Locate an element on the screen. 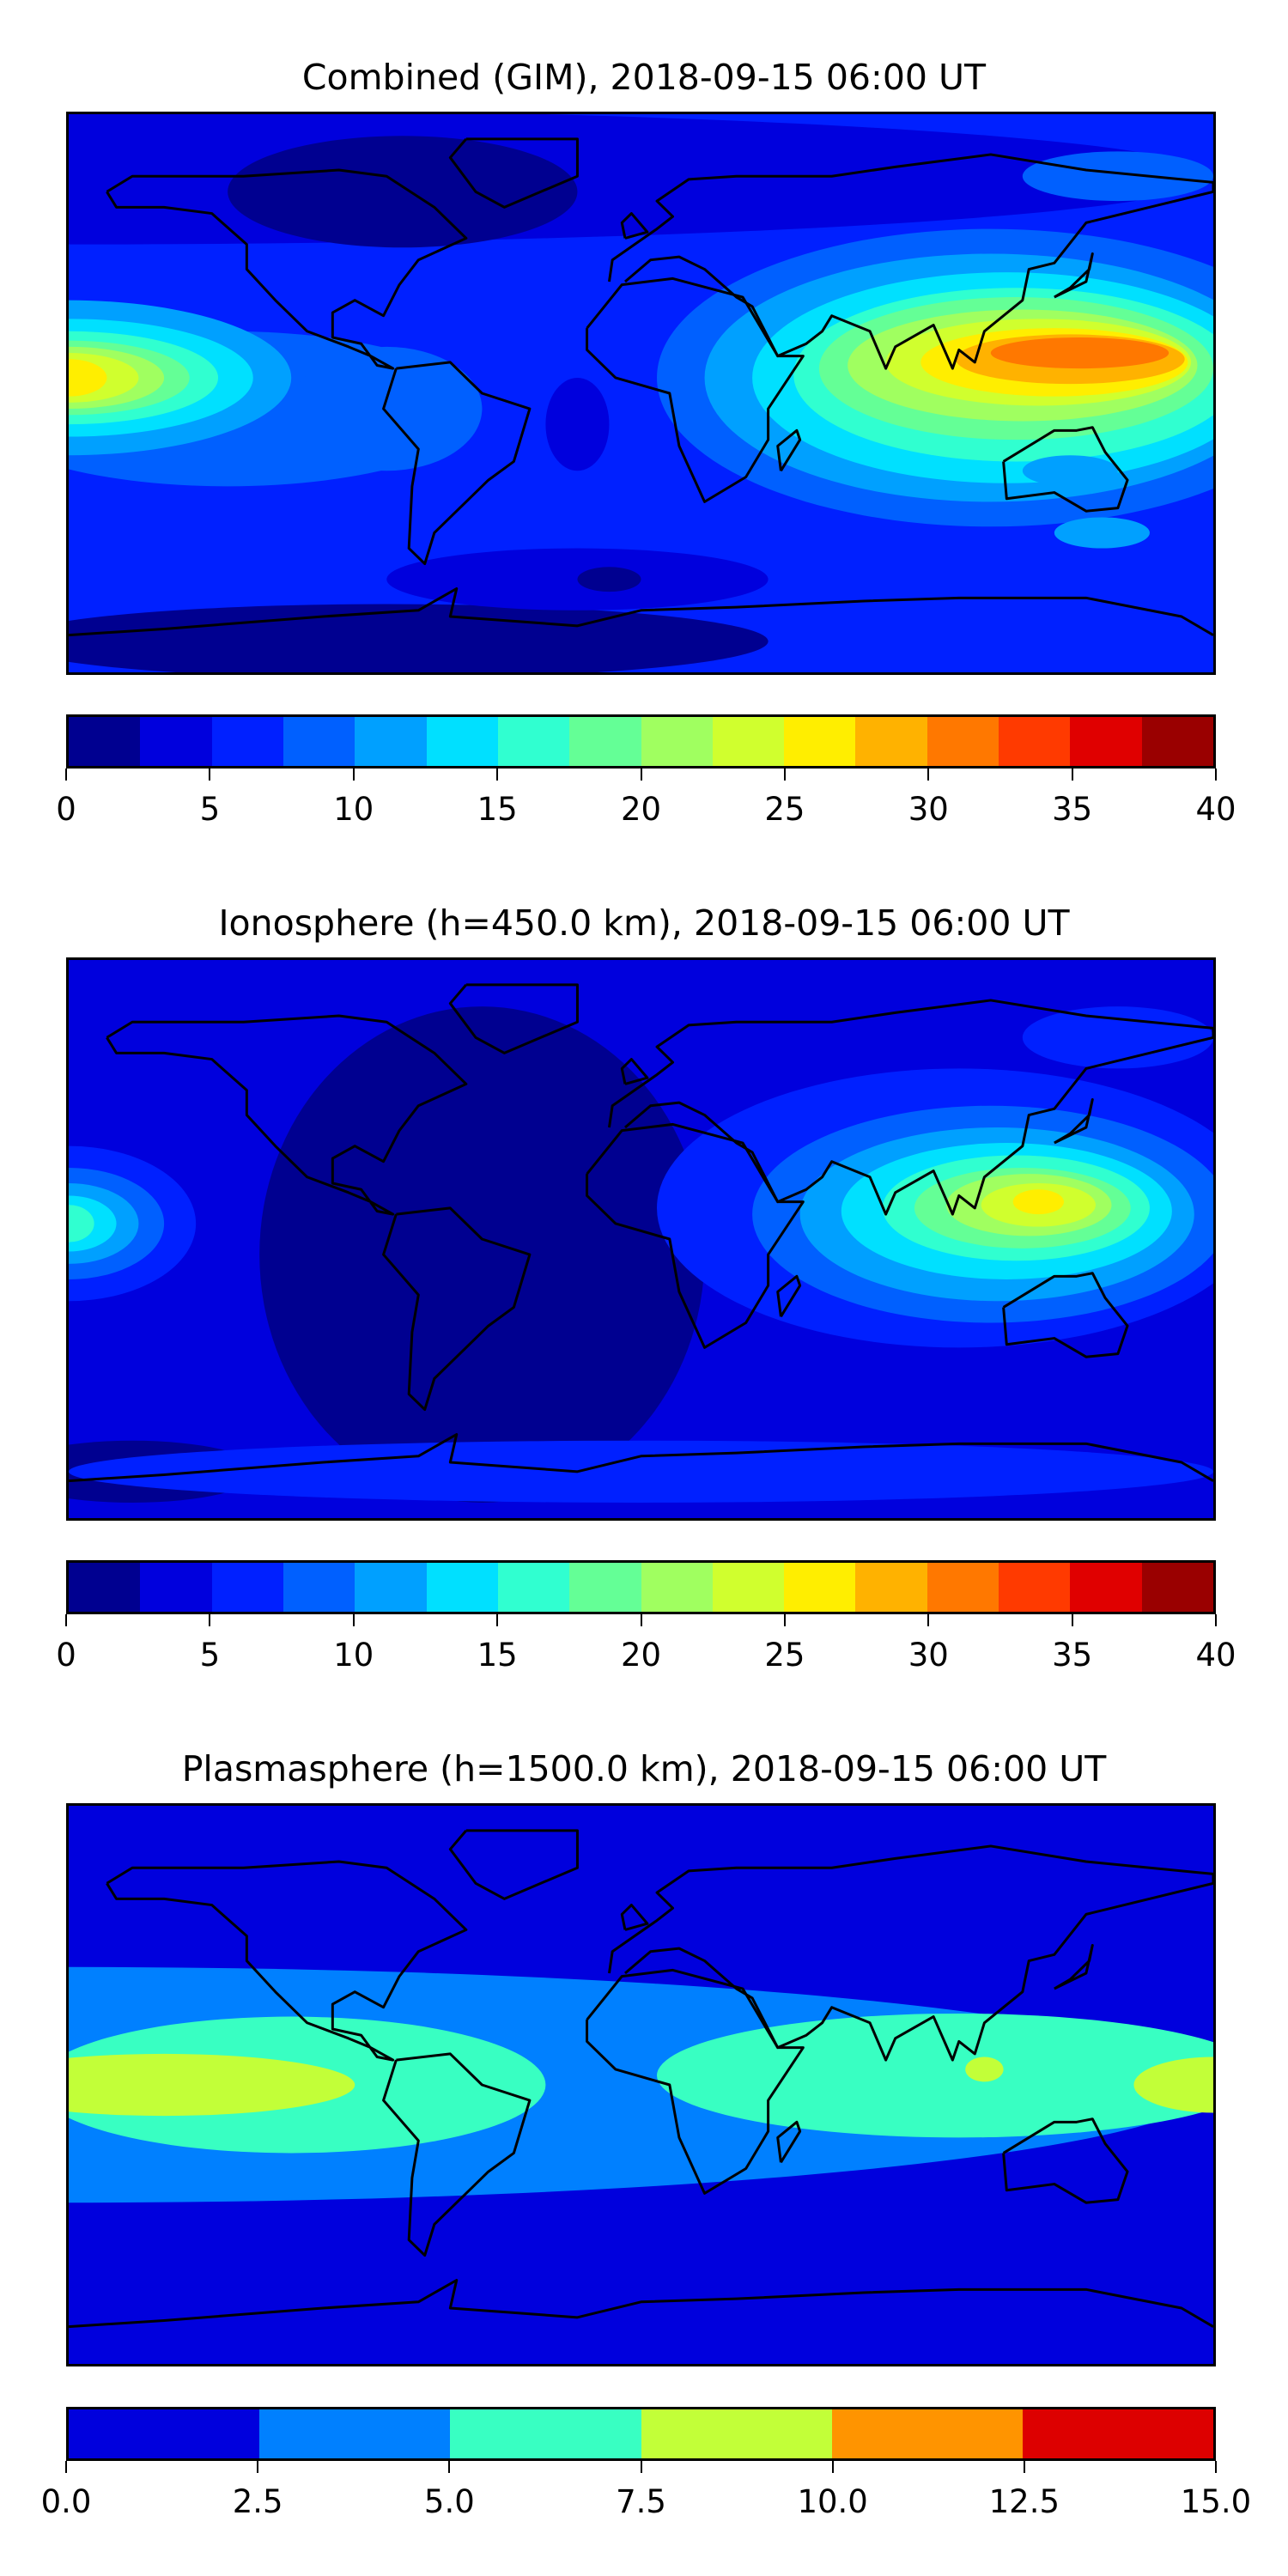 The height and width of the screenshot is (2576, 1288). colorbar-tick-label: 7.5 is located at coordinates (641, 2501).